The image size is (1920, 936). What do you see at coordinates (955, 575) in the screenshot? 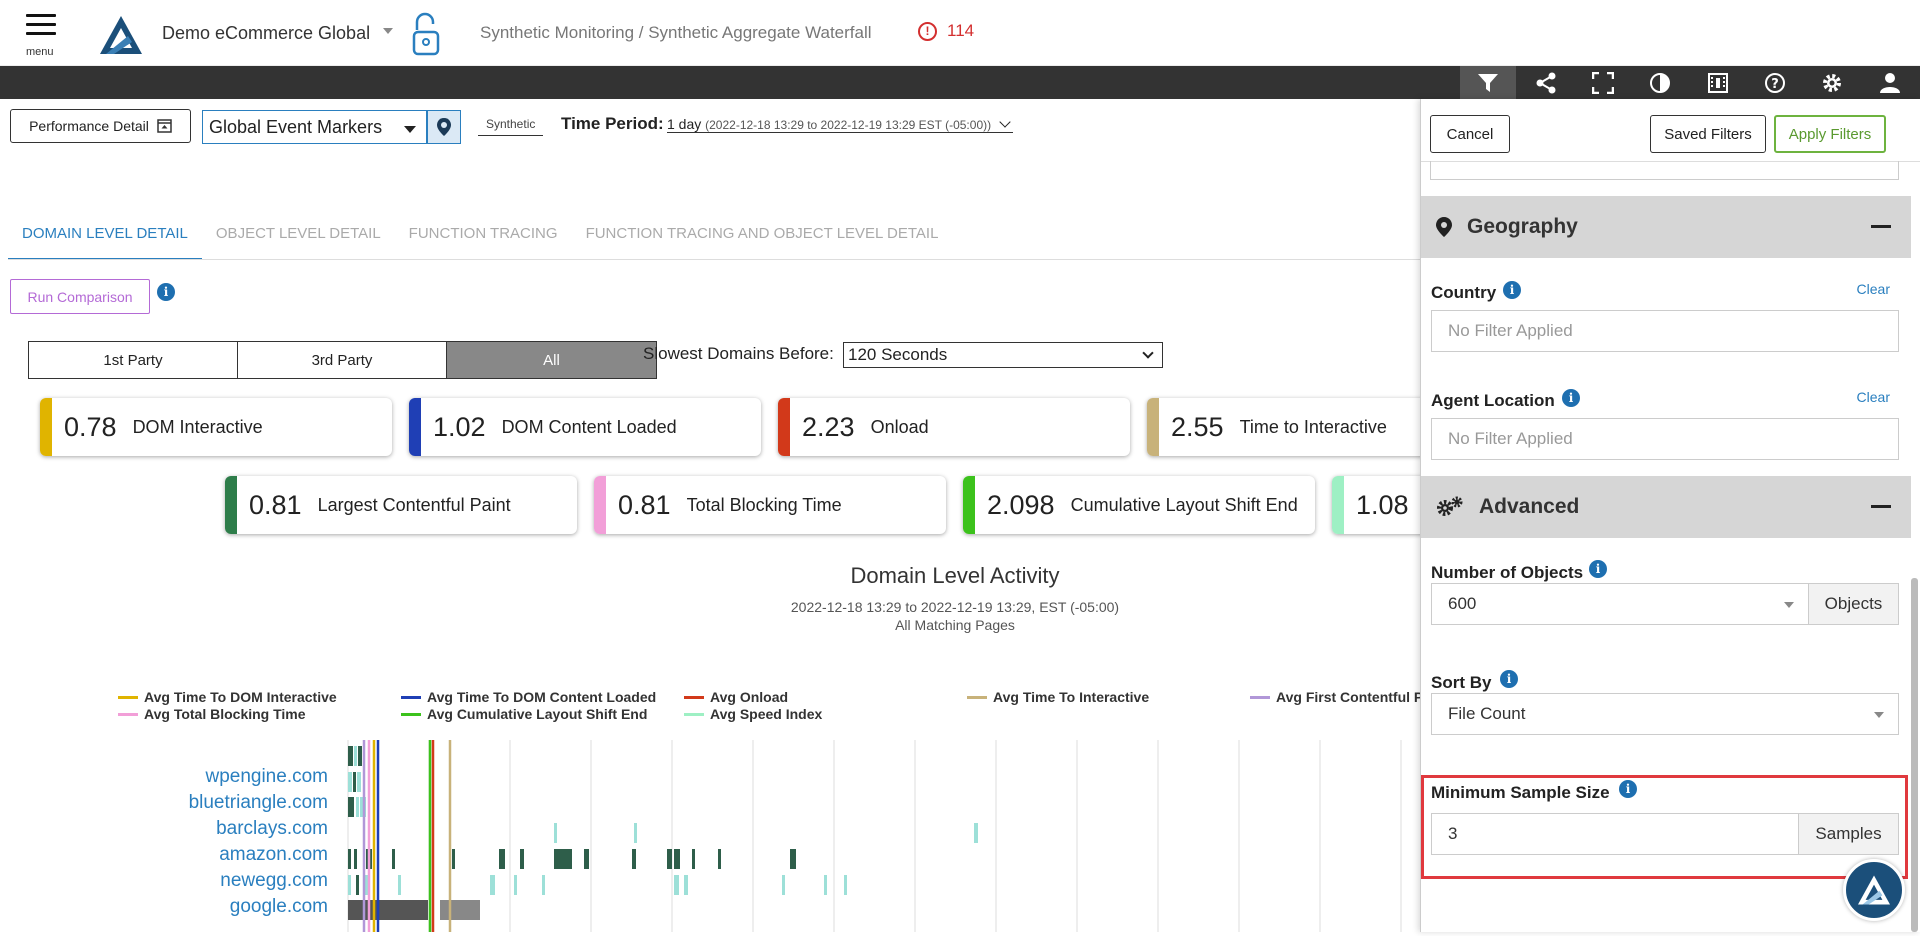
I see `chart-title: Domain Level Activity` at bounding box center [955, 575].